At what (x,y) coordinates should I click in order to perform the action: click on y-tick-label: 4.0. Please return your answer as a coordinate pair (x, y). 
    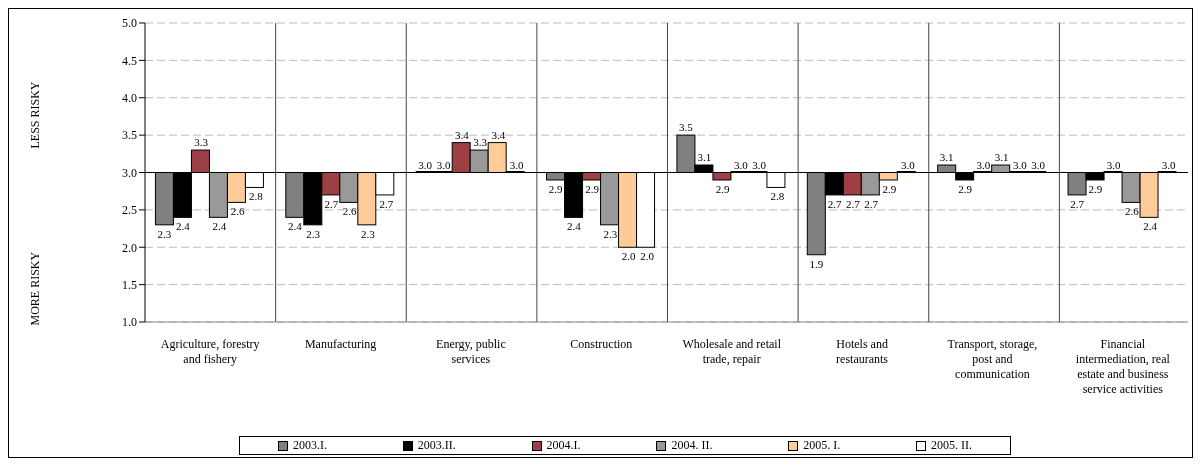
    Looking at the image, I should click on (129, 98).